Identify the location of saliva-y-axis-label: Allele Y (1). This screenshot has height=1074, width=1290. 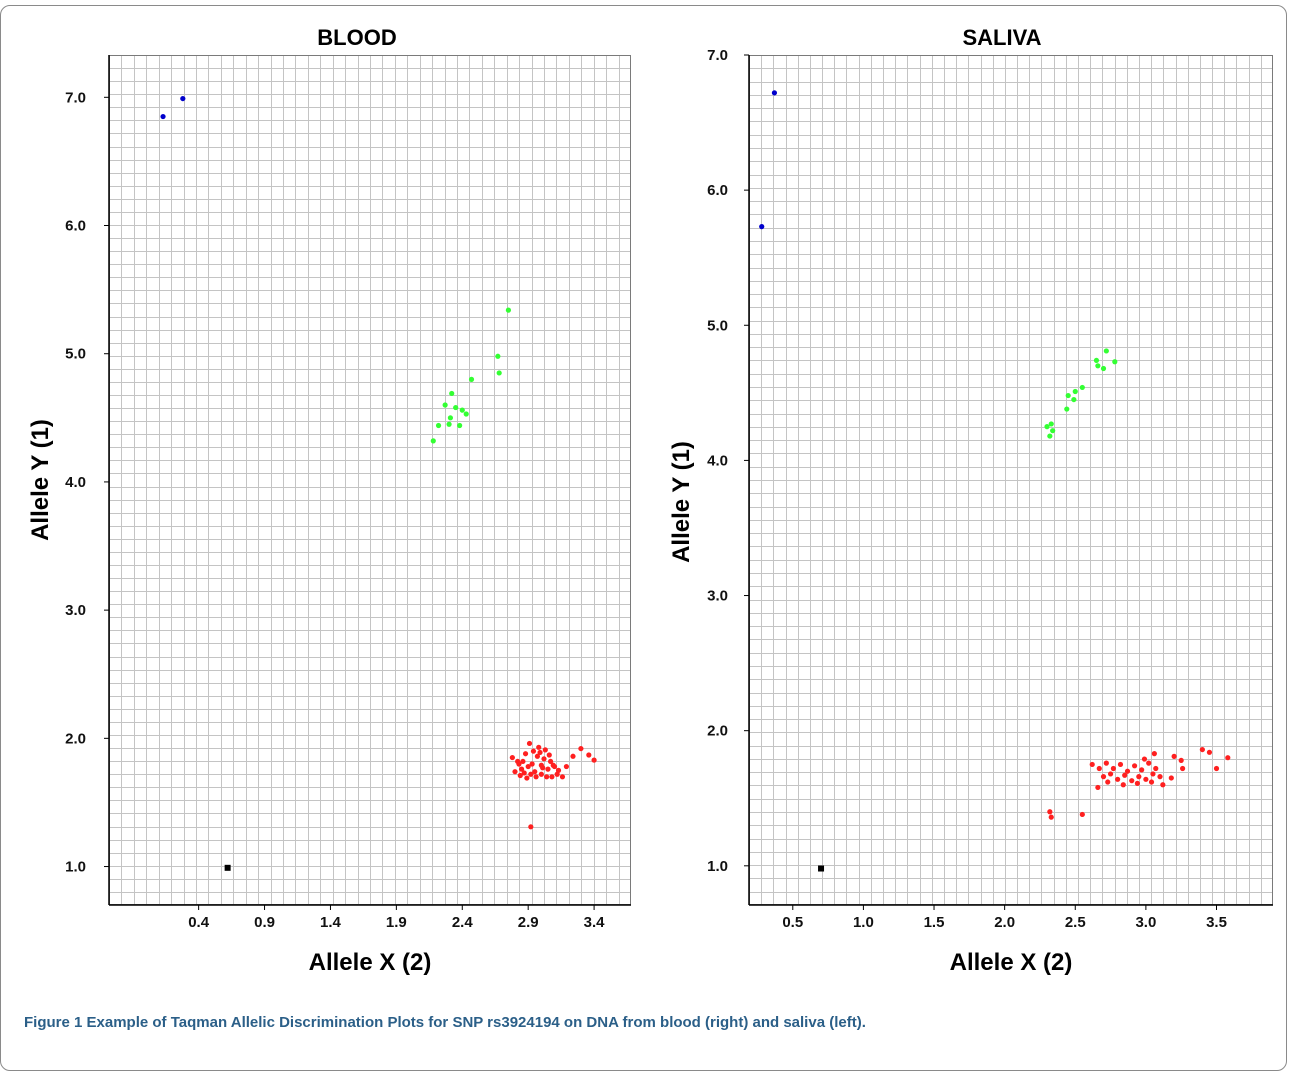
(681, 502).